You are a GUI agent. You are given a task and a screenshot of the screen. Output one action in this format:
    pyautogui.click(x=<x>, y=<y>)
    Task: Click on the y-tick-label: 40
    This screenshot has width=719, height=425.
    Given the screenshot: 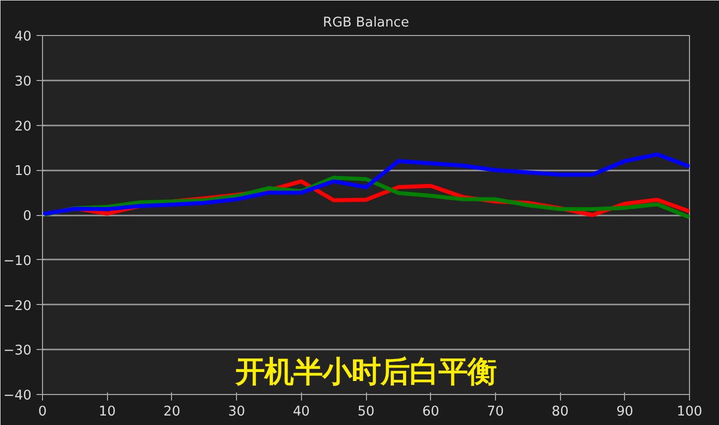 What is the action you would take?
    pyautogui.click(x=23, y=37)
    